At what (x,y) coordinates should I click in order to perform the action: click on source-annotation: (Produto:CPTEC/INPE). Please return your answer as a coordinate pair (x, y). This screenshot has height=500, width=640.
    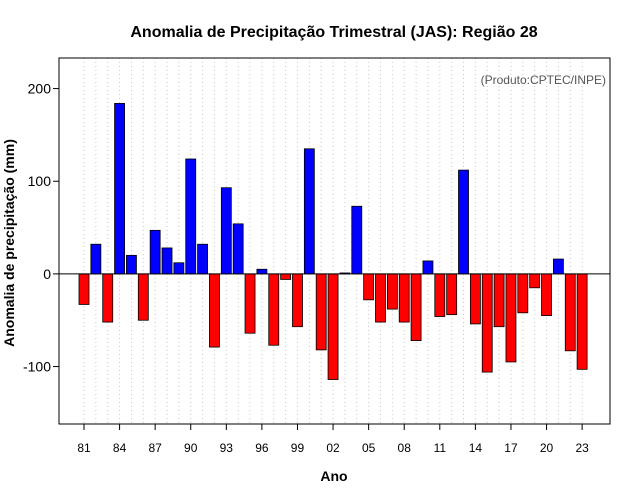
    Looking at the image, I should click on (543, 80).